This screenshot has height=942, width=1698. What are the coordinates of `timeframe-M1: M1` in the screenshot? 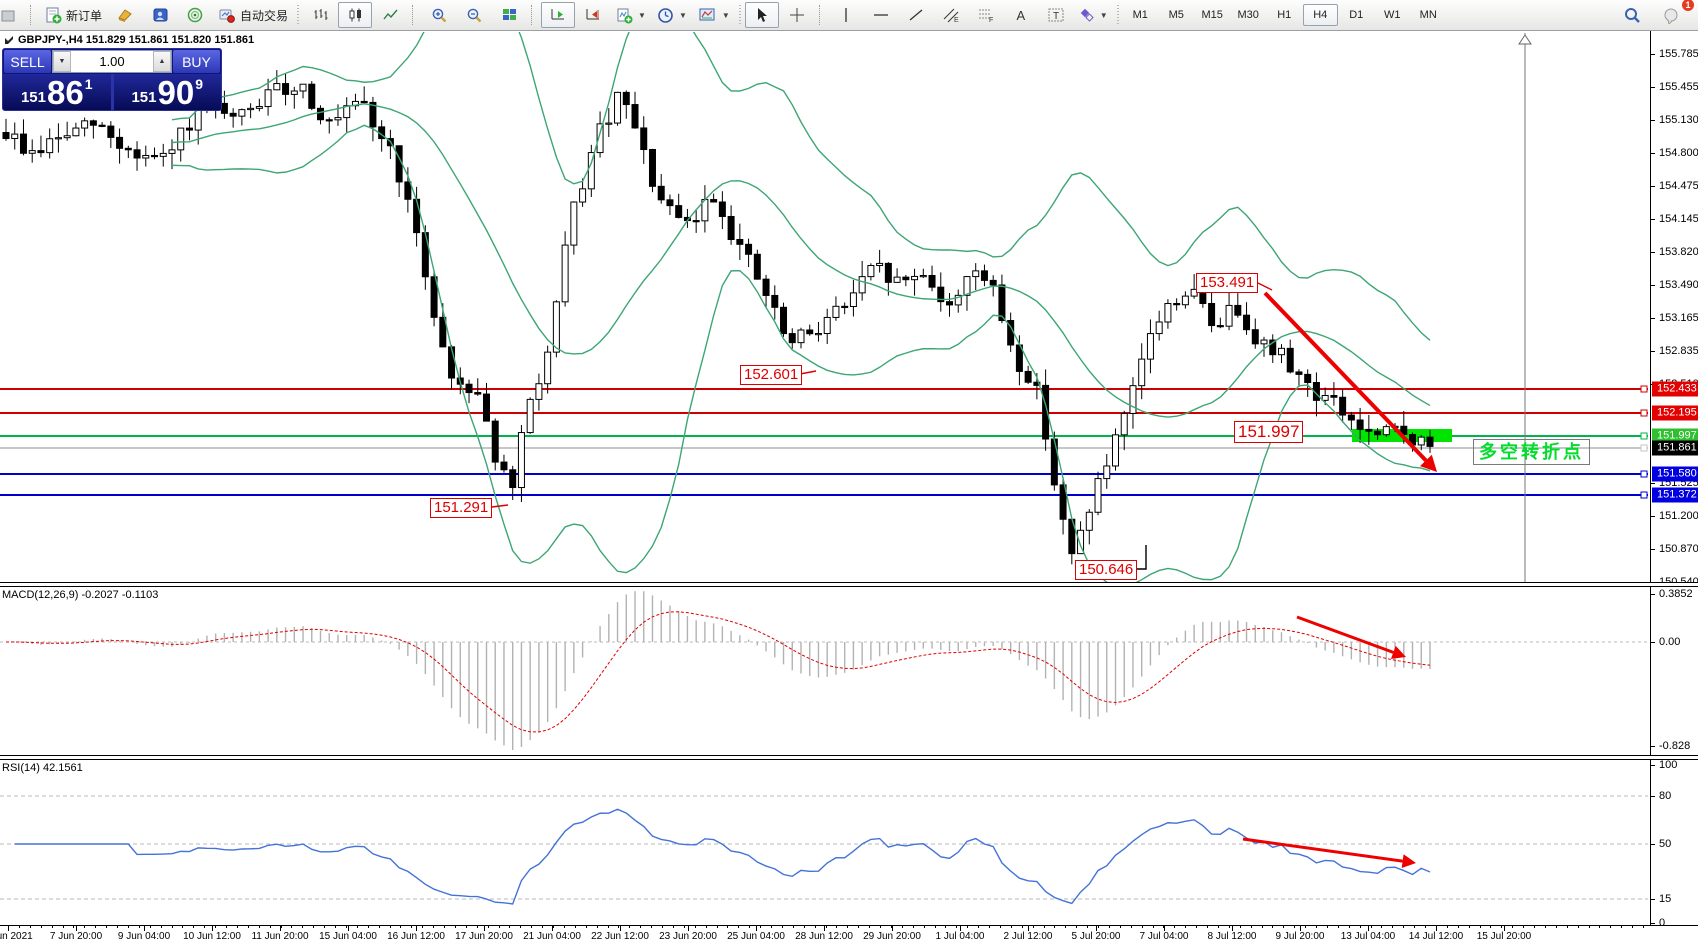 It's located at (1140, 15).